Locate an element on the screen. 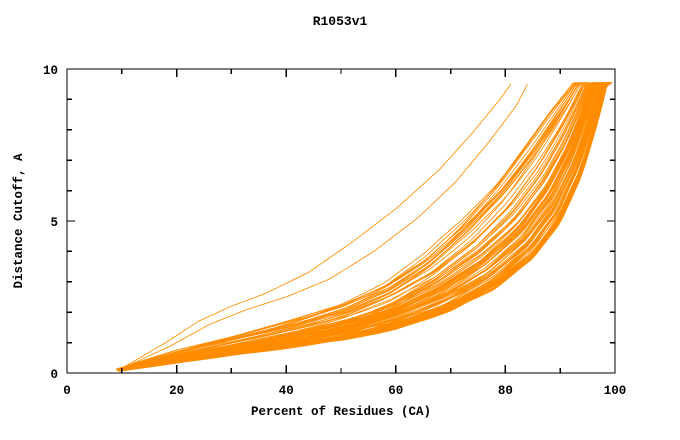 Image resolution: width=680 pixels, height=440 pixels. y-tick-label: 0 is located at coordinates (54, 375).